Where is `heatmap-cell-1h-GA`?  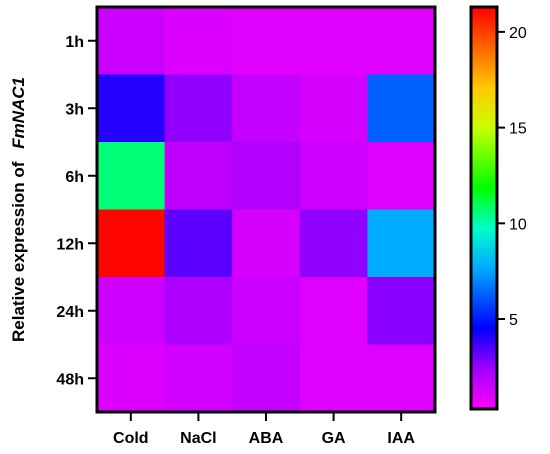 heatmap-cell-1h-GA is located at coordinates (333, 41).